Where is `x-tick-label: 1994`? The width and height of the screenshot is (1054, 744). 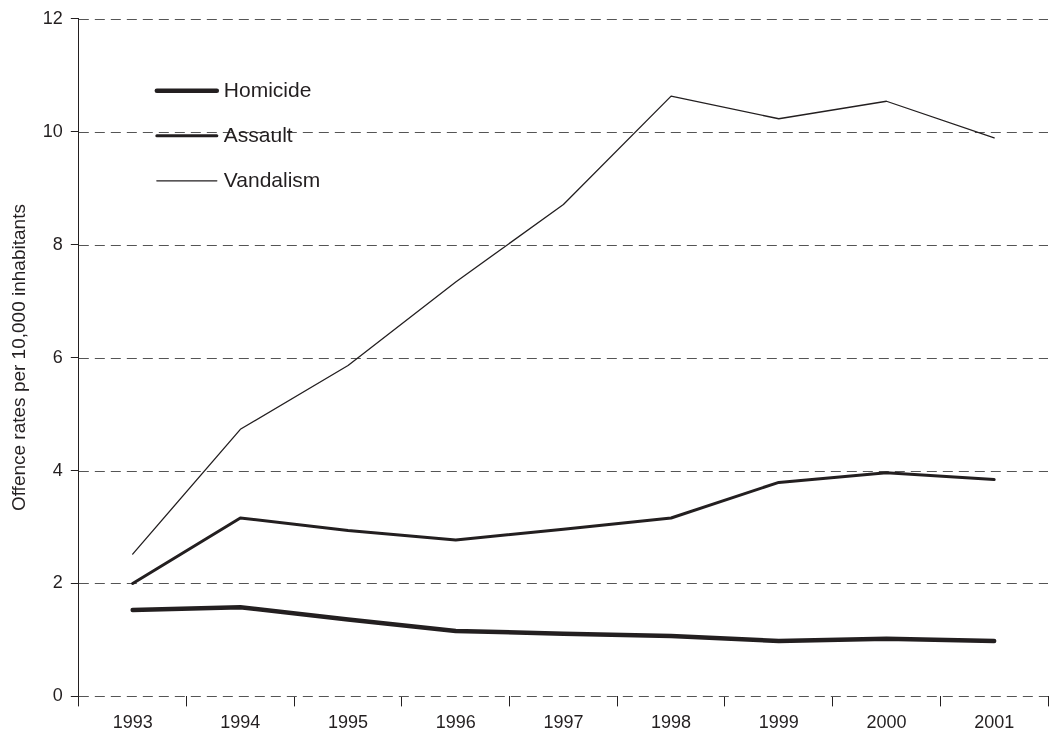
x-tick-label: 1994 is located at coordinates (240, 722).